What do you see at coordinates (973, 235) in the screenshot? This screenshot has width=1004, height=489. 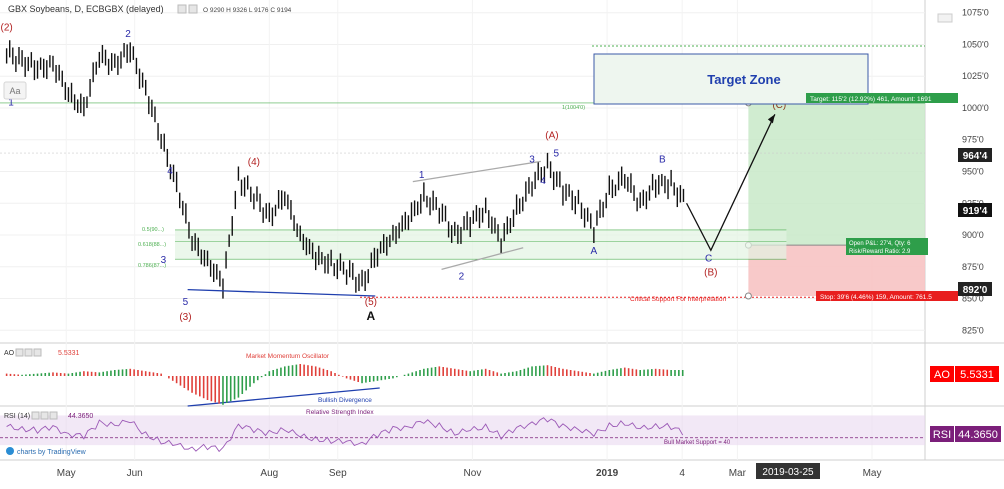 I see `y-tick-label: 900'0` at bounding box center [973, 235].